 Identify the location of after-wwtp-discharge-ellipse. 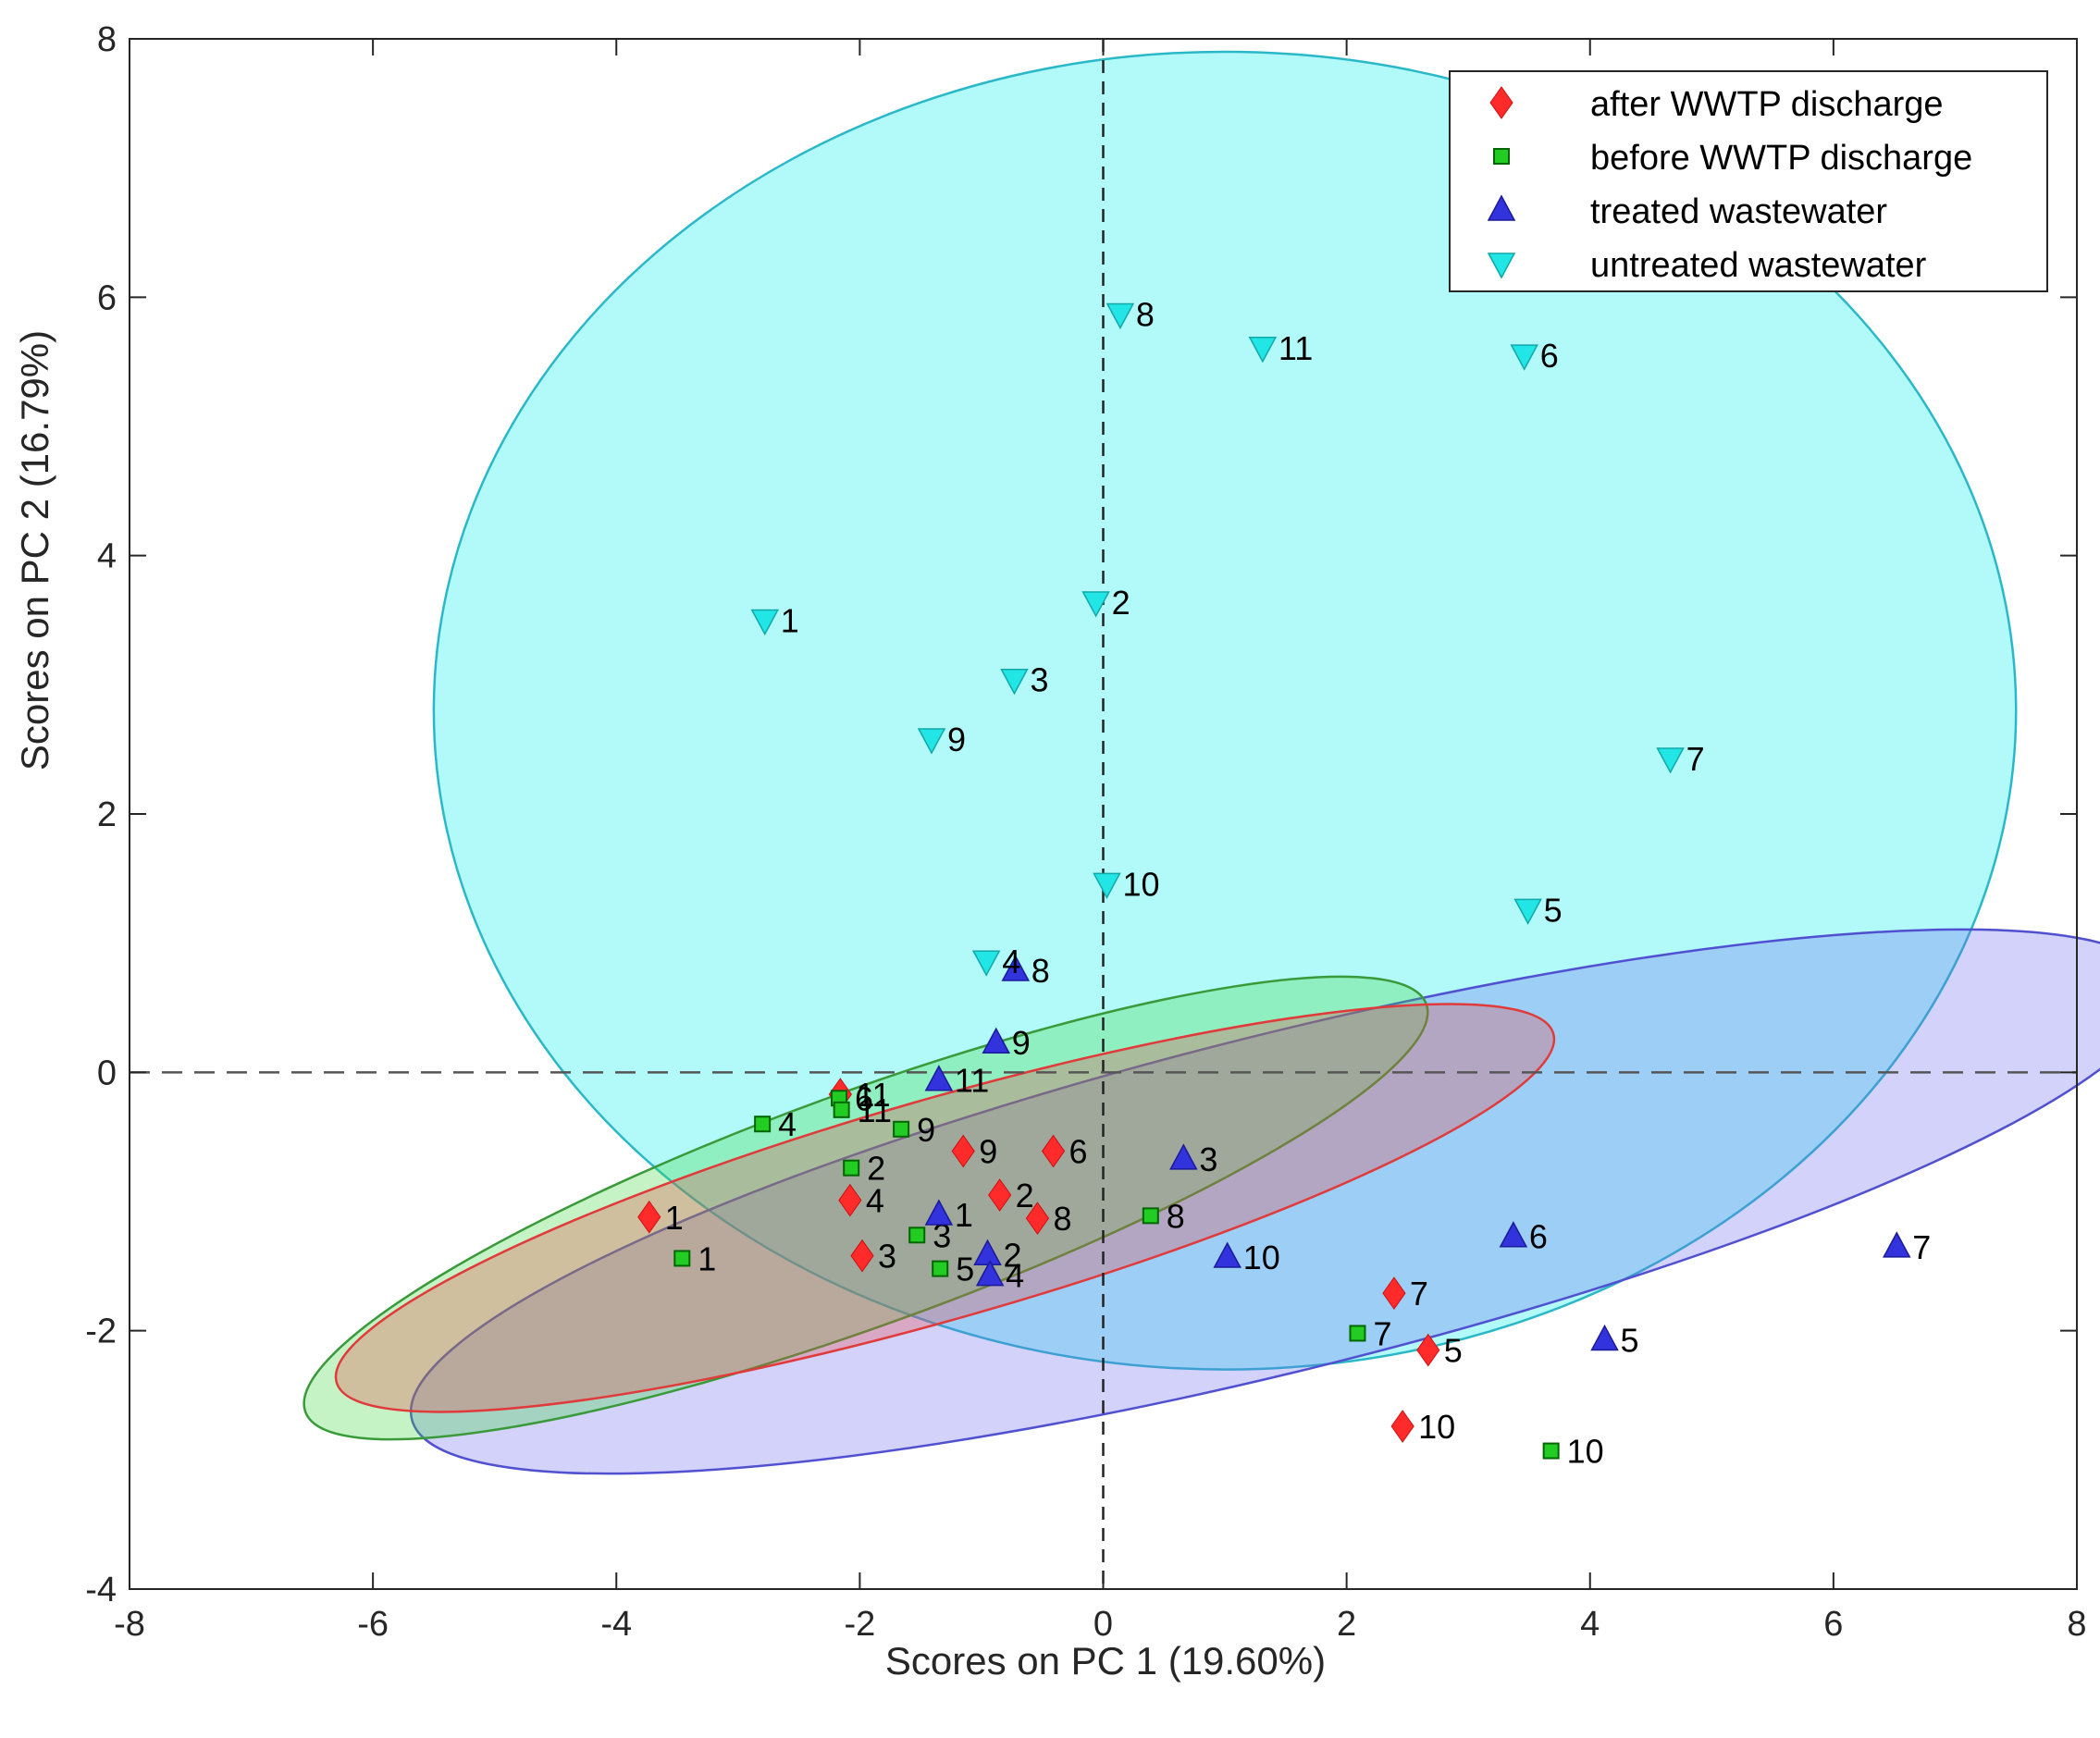
(945, 1208).